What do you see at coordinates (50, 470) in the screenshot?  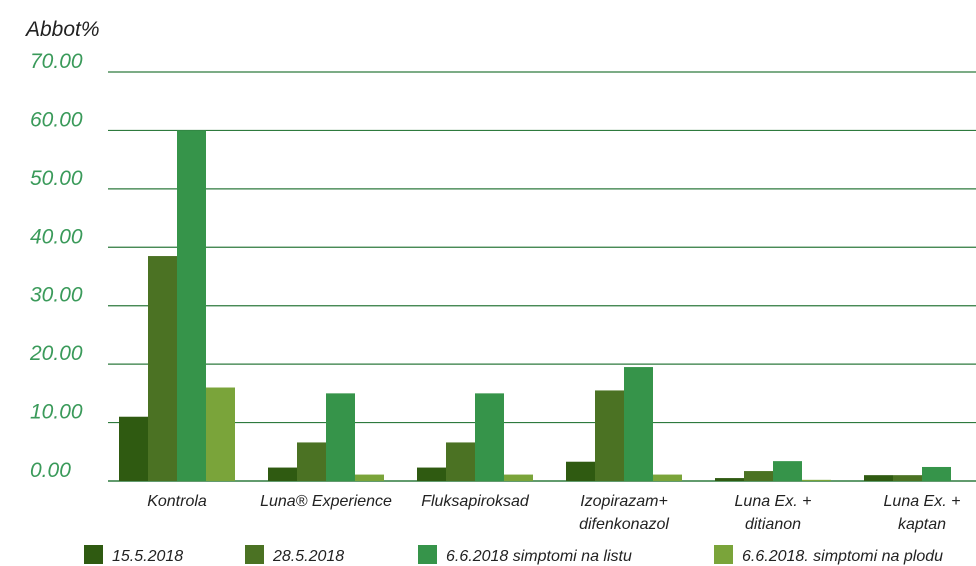 I see `y-tick-label: 0.00` at bounding box center [50, 470].